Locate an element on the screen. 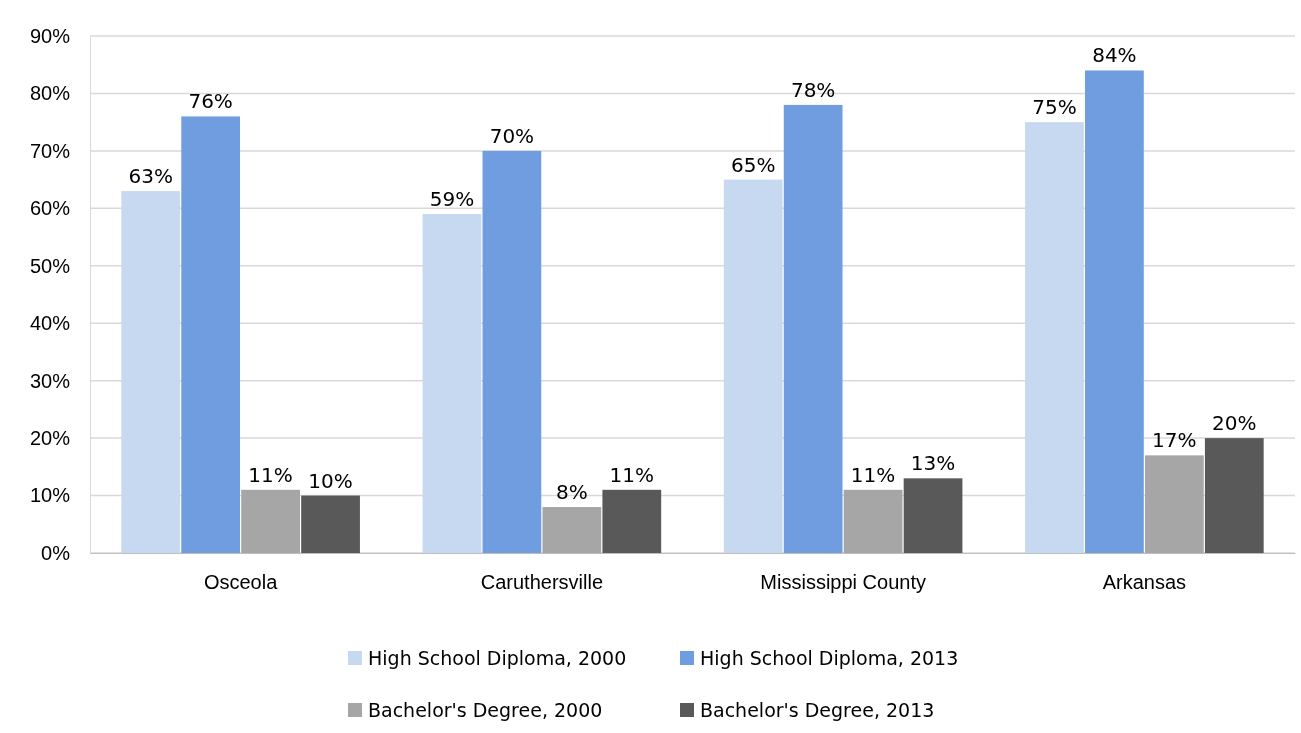  y-tick-label: 70% is located at coordinates (50, 150).